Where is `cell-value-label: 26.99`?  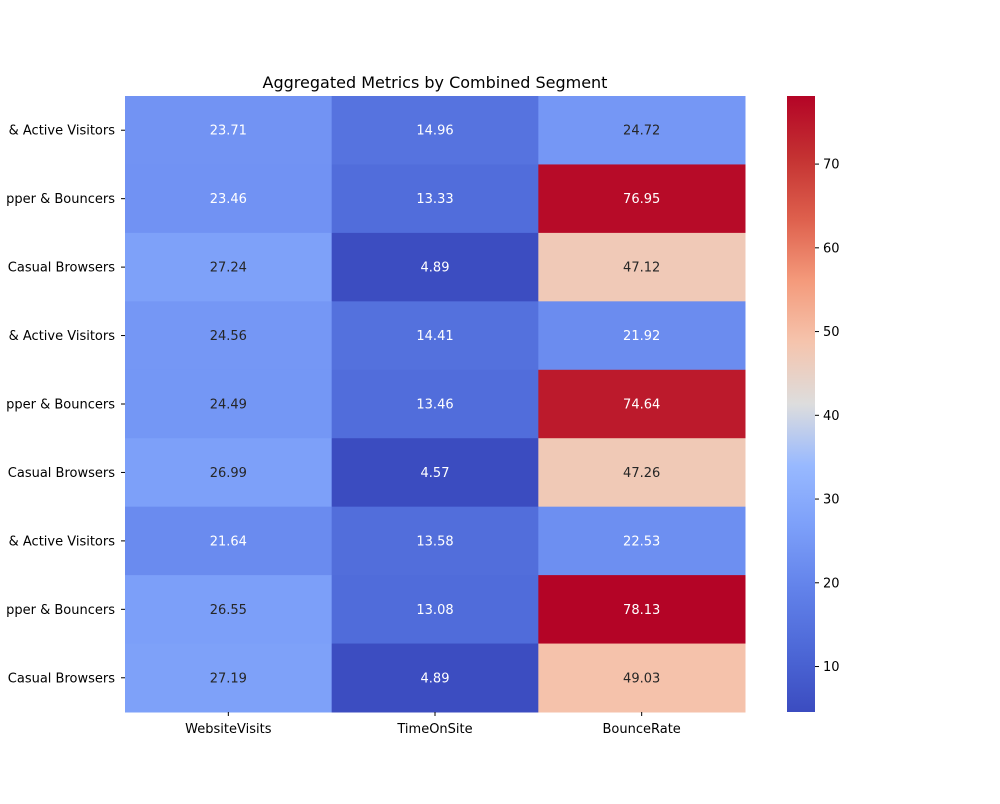
cell-value-label: 26.99 is located at coordinates (228, 473).